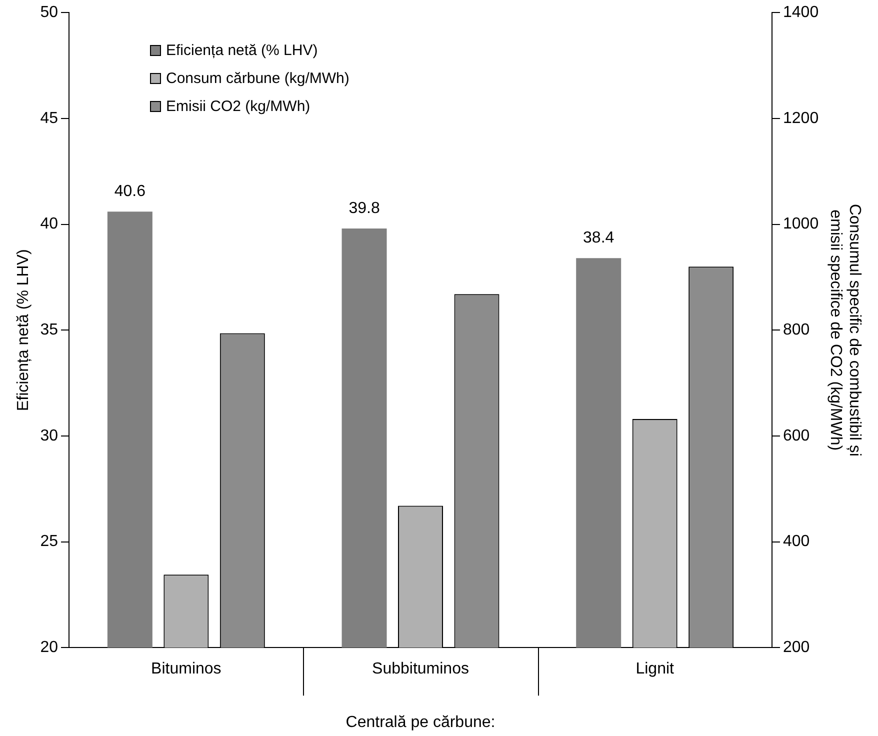  Describe the element at coordinates (420, 669) in the screenshot. I see `x-tick-label: Subbituminos` at that location.